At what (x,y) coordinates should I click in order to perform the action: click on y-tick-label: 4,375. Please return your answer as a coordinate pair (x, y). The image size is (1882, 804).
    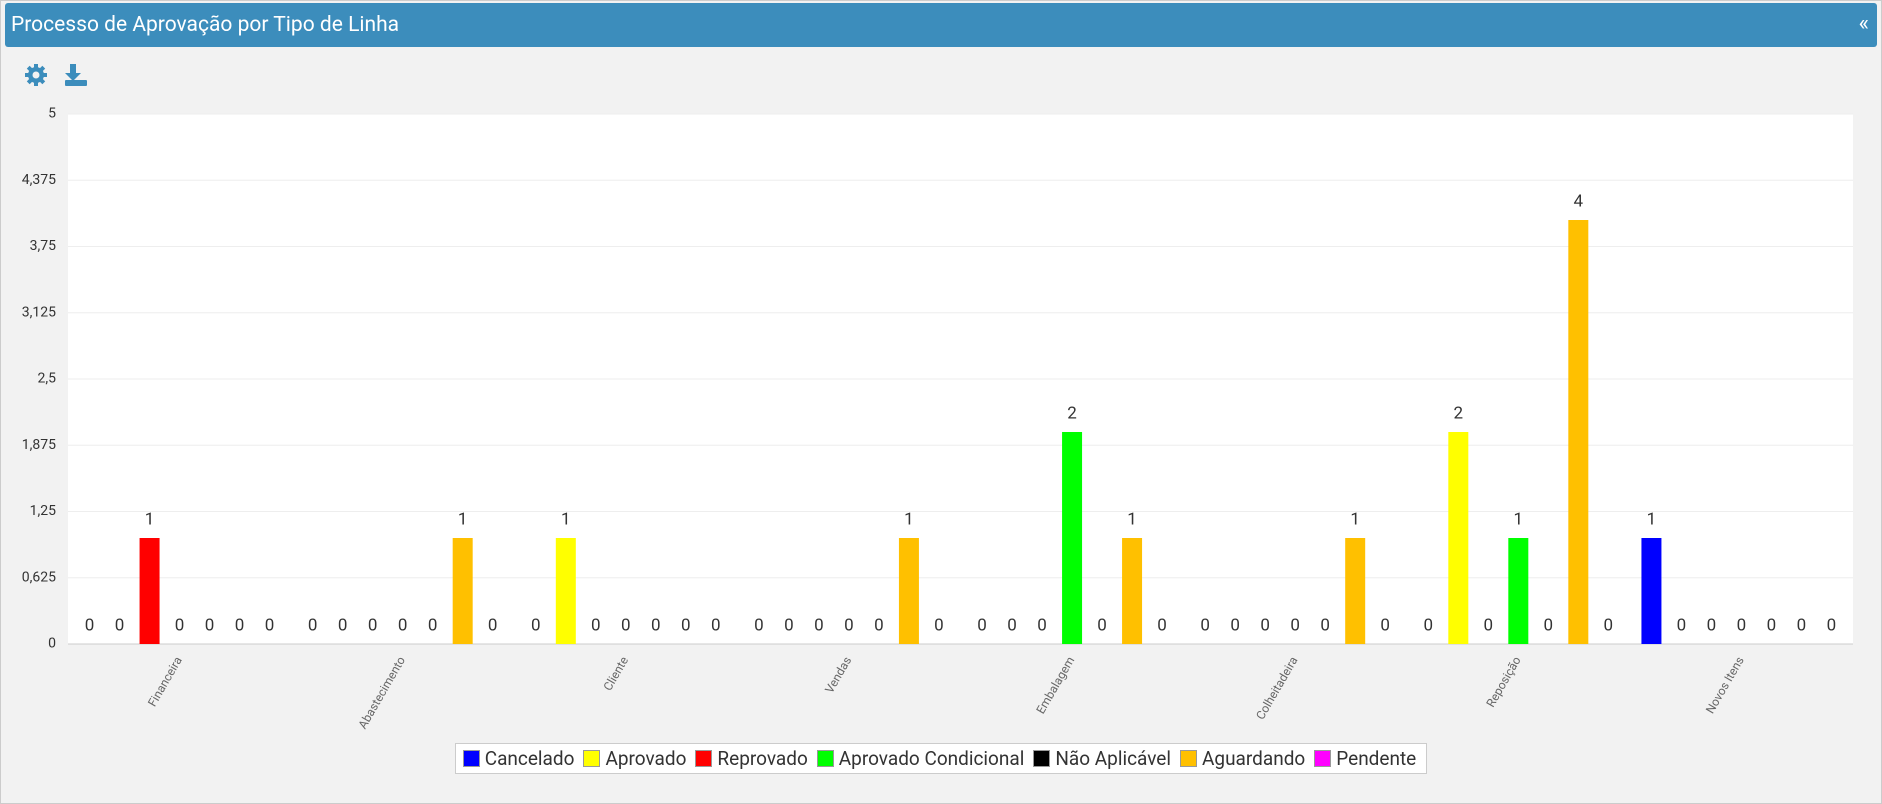
    Looking at the image, I should click on (39, 180).